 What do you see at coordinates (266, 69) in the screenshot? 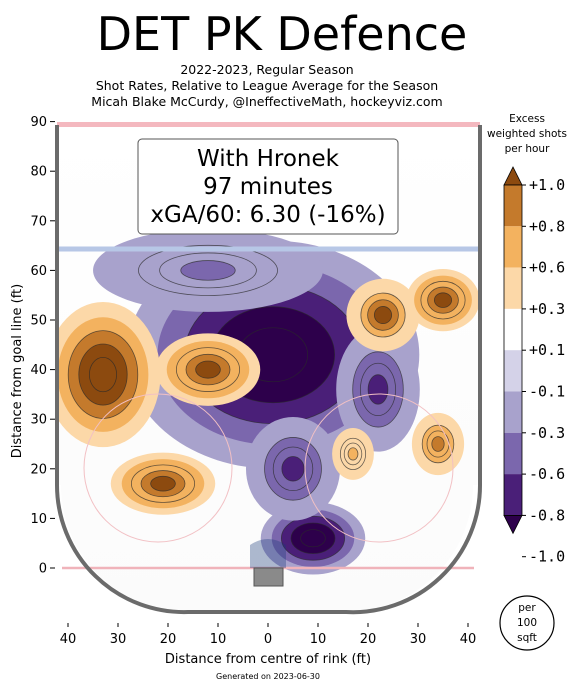
I see `subtitle-line-1: 2022-2023, Regular Season` at bounding box center [266, 69].